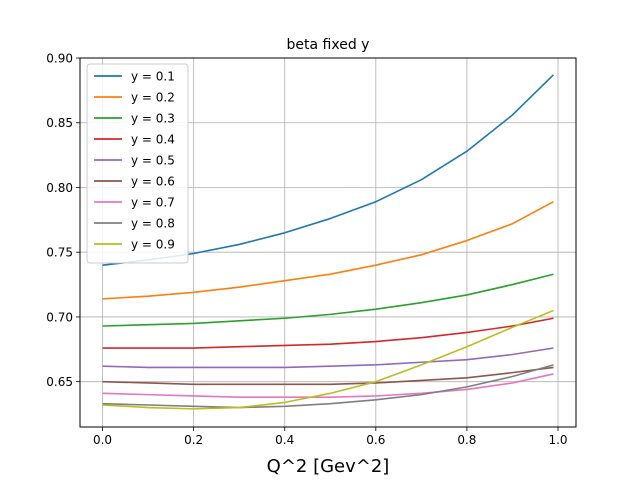 The image size is (640, 480). What do you see at coordinates (153, 161) in the screenshot?
I see `legend-label: y = 0.5` at bounding box center [153, 161].